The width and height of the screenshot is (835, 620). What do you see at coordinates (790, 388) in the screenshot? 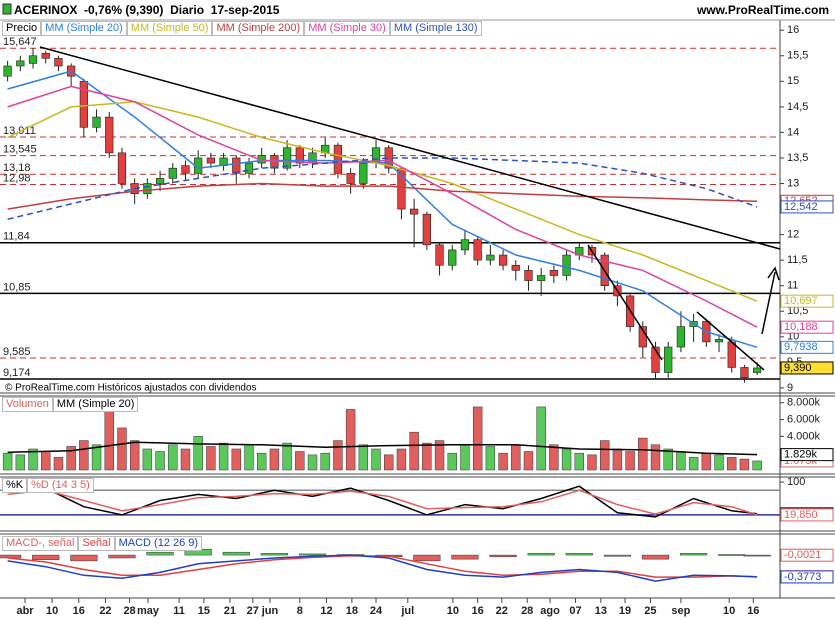
I see `y-tick-label: 9` at bounding box center [790, 388].